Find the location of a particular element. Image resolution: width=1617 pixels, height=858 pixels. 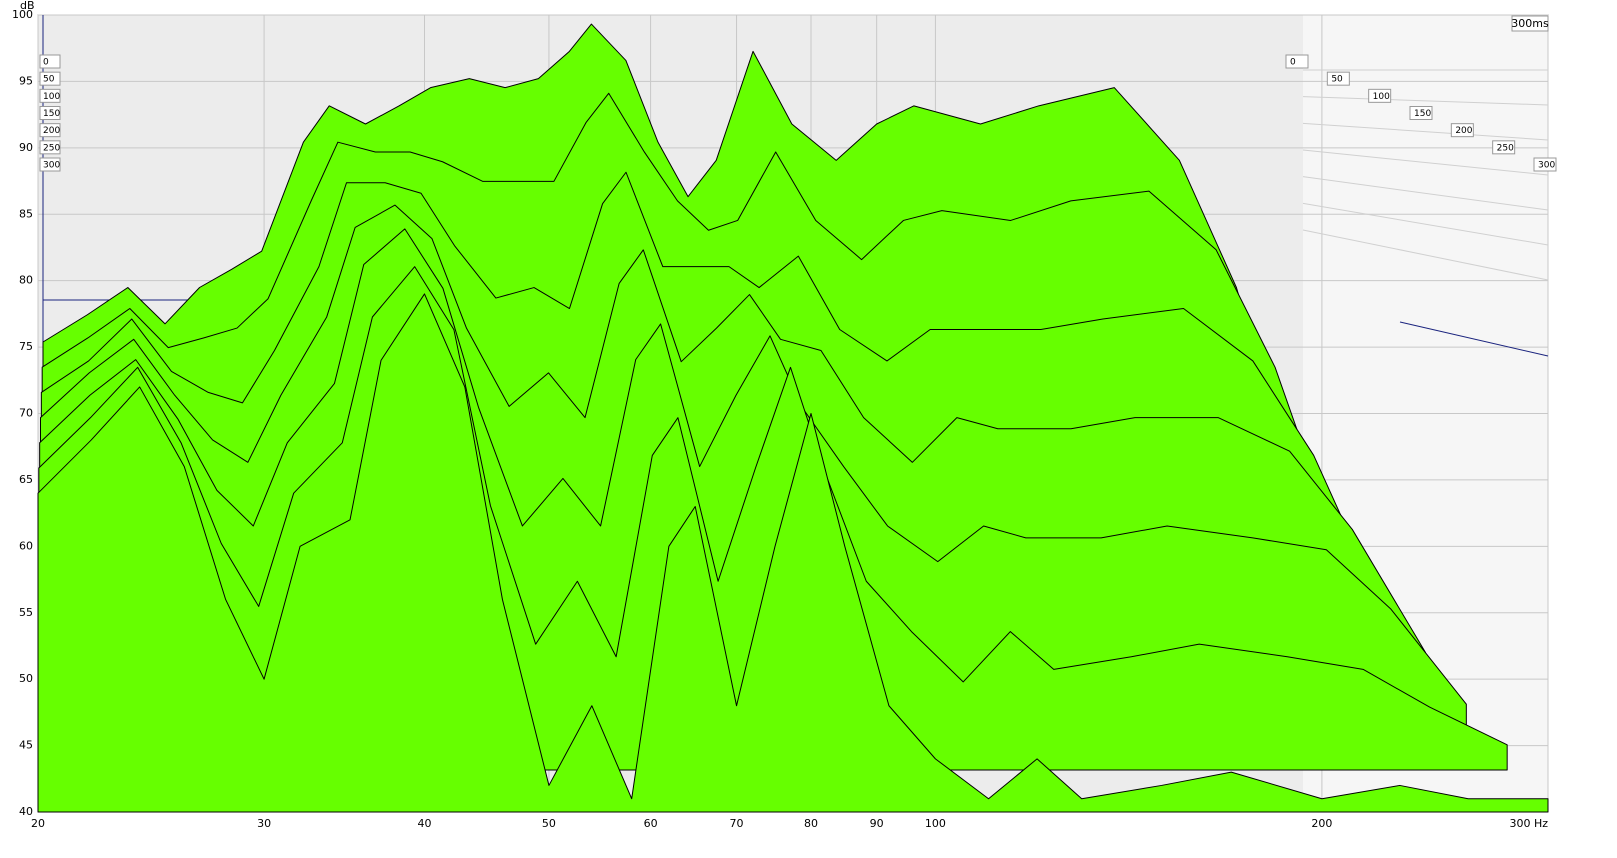

y-tick-label: 40 is located at coordinates (26, 811).